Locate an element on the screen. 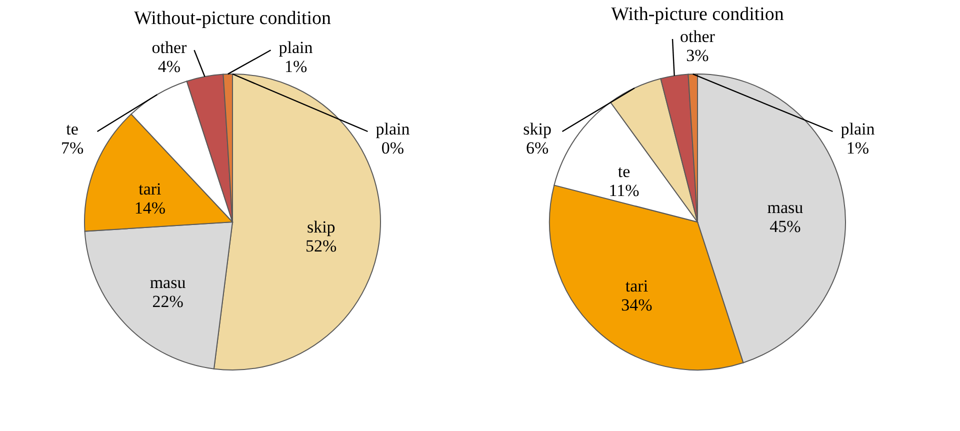 This screenshot has height=431, width=960. data-label: 52% is located at coordinates (321, 246).